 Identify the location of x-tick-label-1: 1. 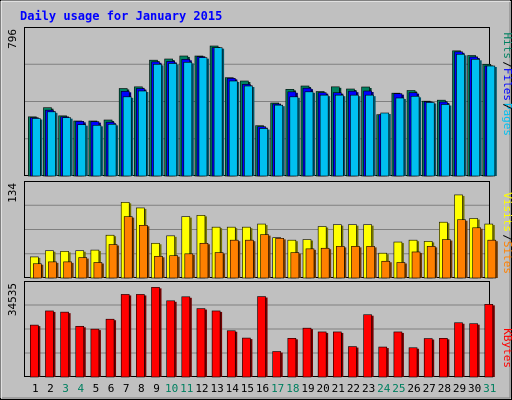
(35, 388).